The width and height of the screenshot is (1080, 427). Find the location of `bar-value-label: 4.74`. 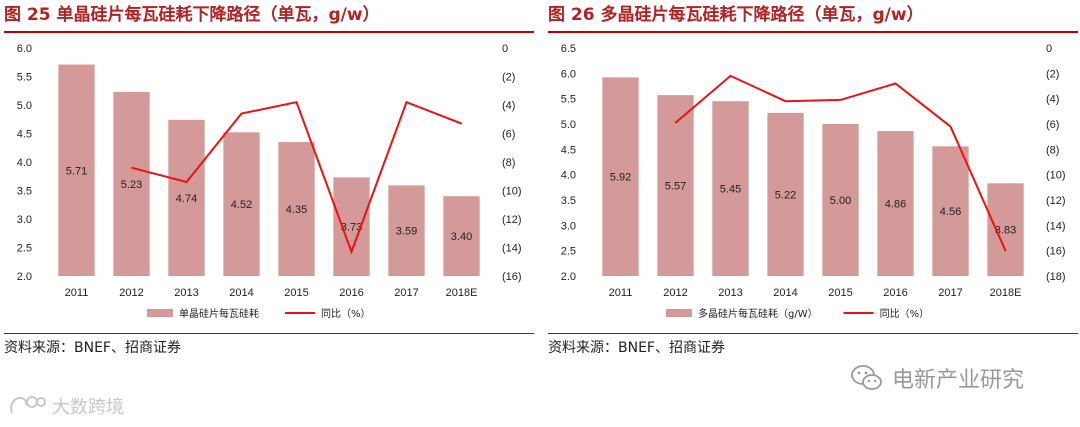

bar-value-label: 4.74 is located at coordinates (186, 199).